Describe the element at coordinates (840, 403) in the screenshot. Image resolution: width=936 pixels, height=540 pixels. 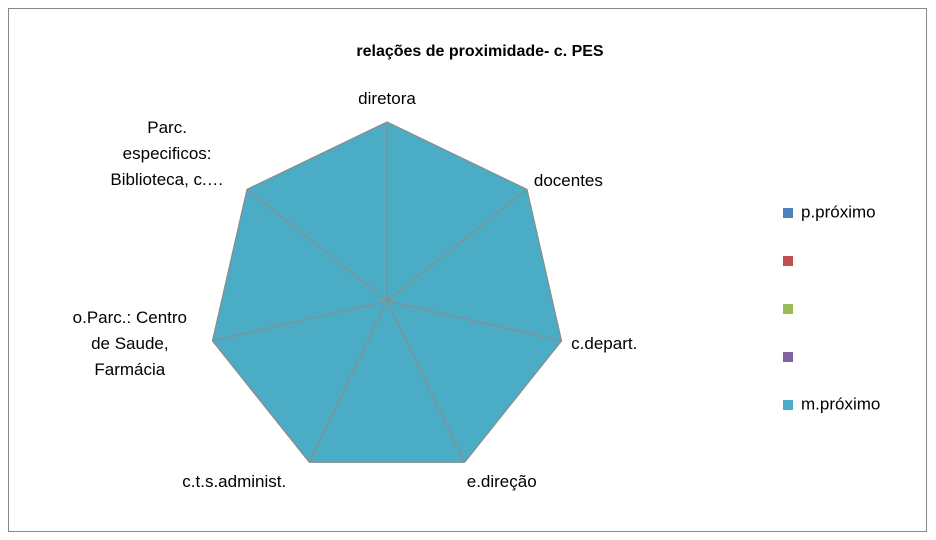
I see `legend-label: m.próximo` at that location.